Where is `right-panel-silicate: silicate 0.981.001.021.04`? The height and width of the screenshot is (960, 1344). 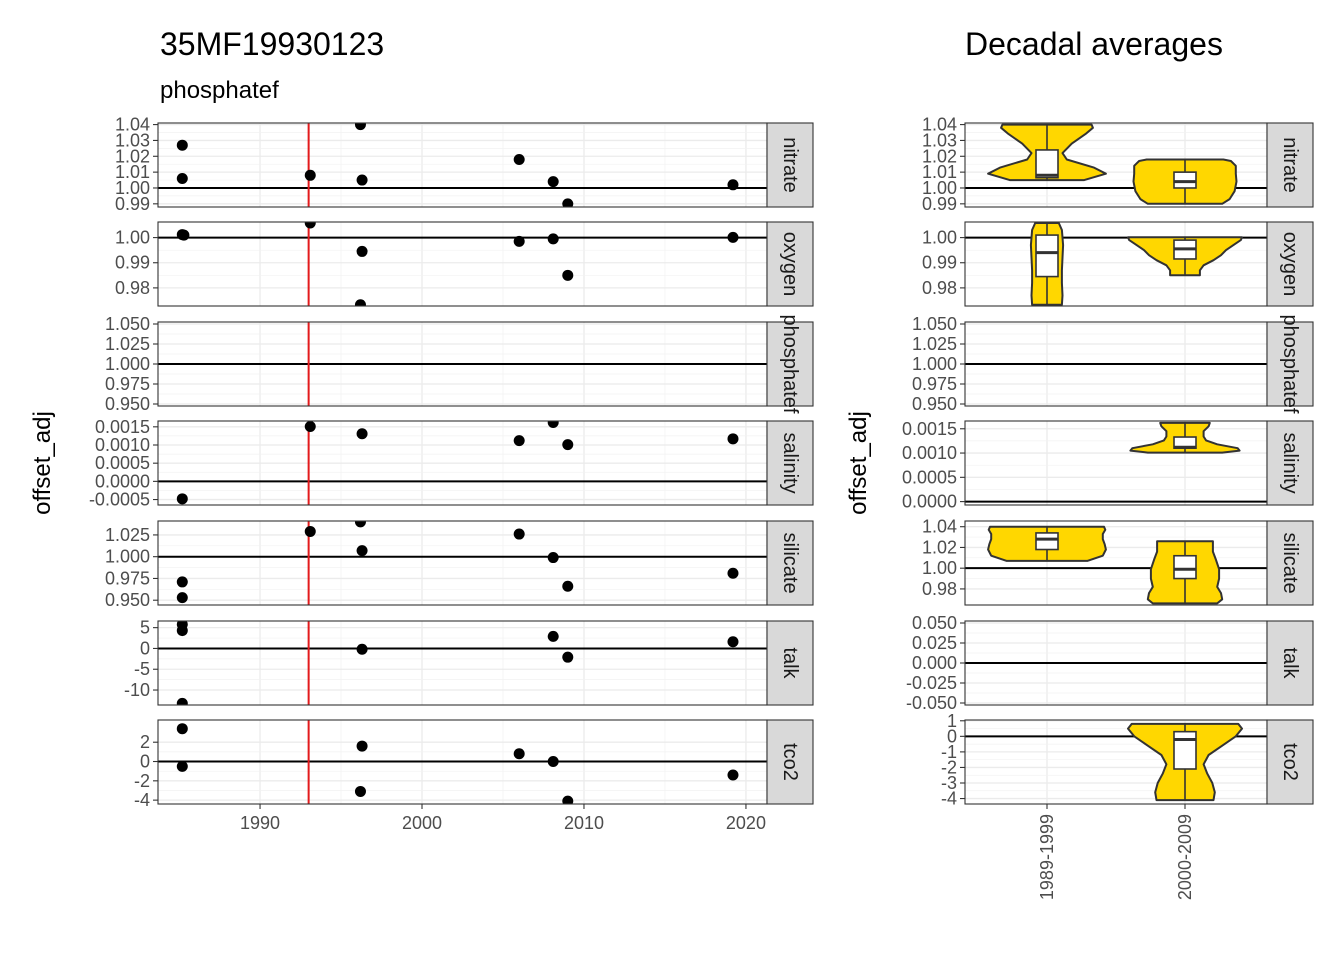
right-panel-silicate: silicate 0.981.001.021.04 is located at coordinates (1118, 561).